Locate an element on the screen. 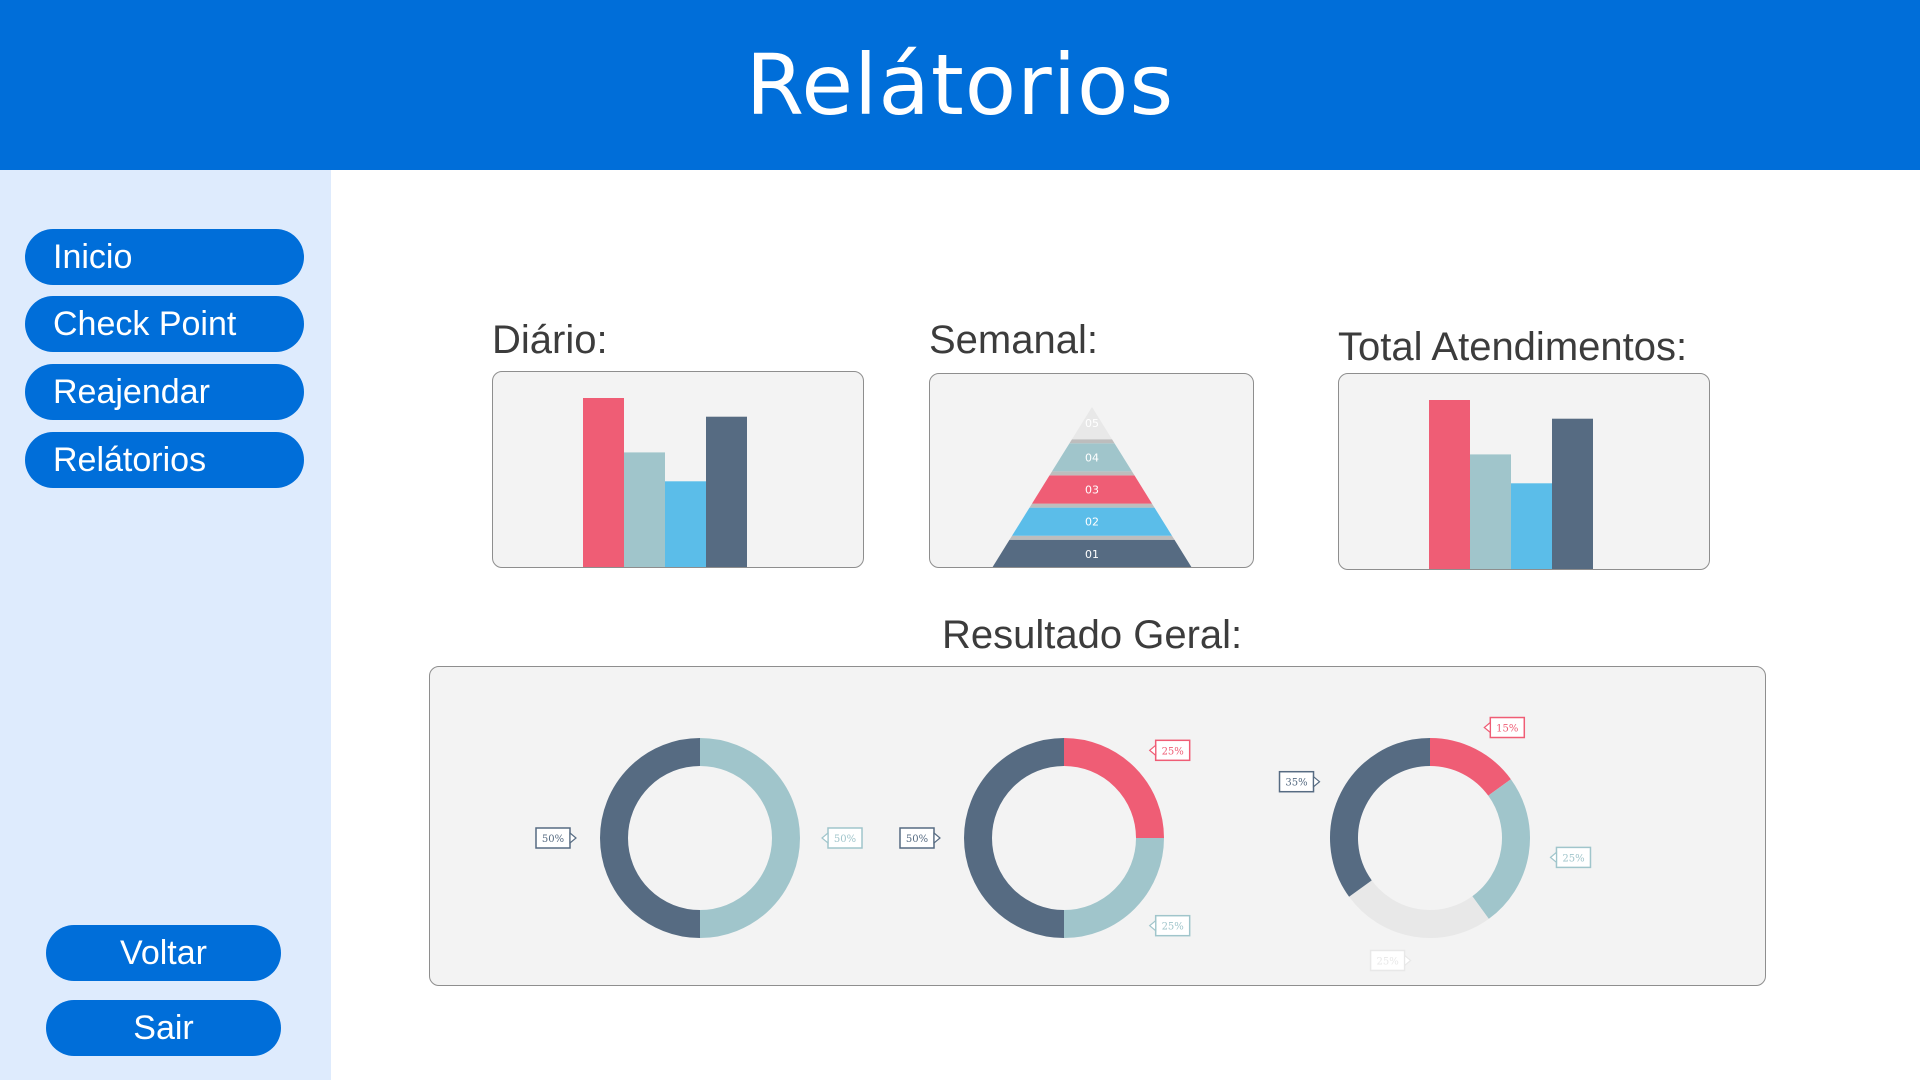  weekly-chart-panel: 01 02 03 04 05 is located at coordinates (1091, 470).